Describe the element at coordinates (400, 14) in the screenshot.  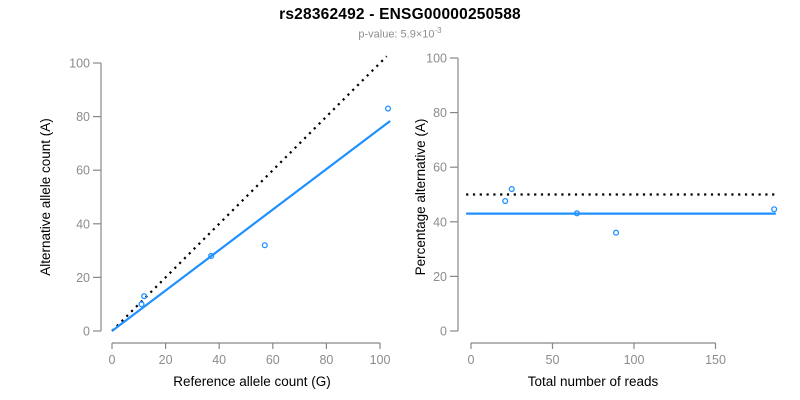
I see `figure-title: rs28362492 - ENSG00000250588` at that location.